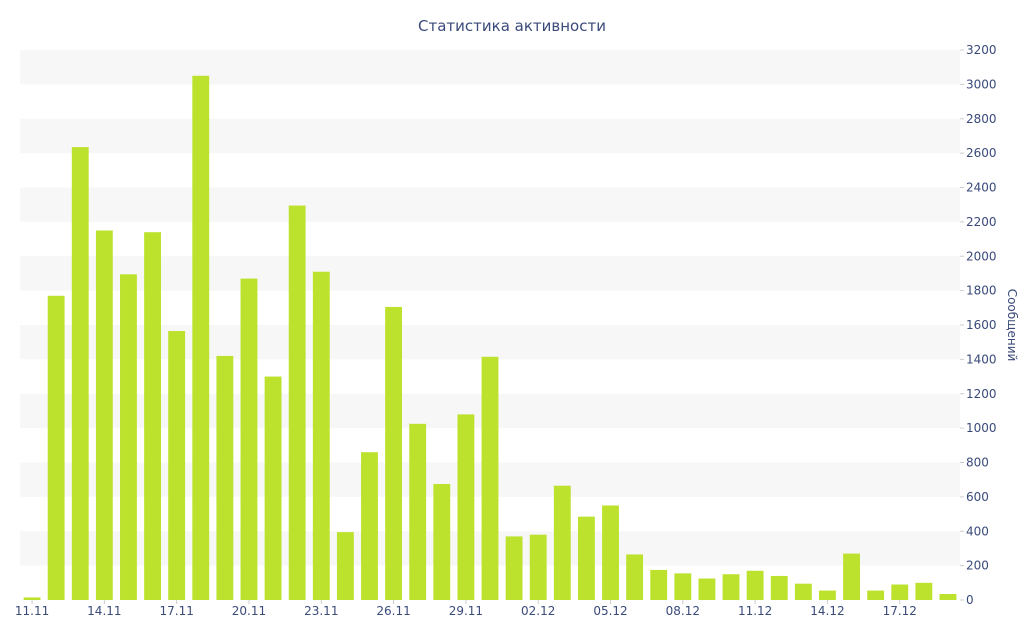 The height and width of the screenshot is (640, 1024). I want to click on x-tick-label: 17.12, so click(900, 611).